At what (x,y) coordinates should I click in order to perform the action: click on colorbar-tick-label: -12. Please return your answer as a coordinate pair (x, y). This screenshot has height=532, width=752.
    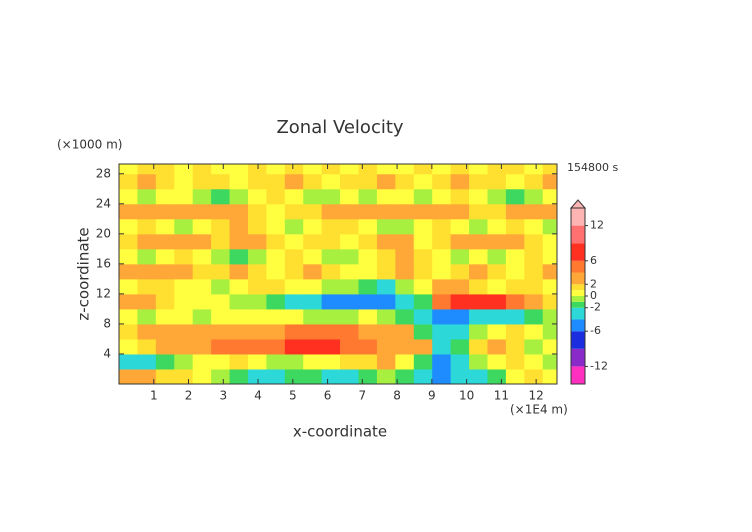
    Looking at the image, I should click on (599, 365).